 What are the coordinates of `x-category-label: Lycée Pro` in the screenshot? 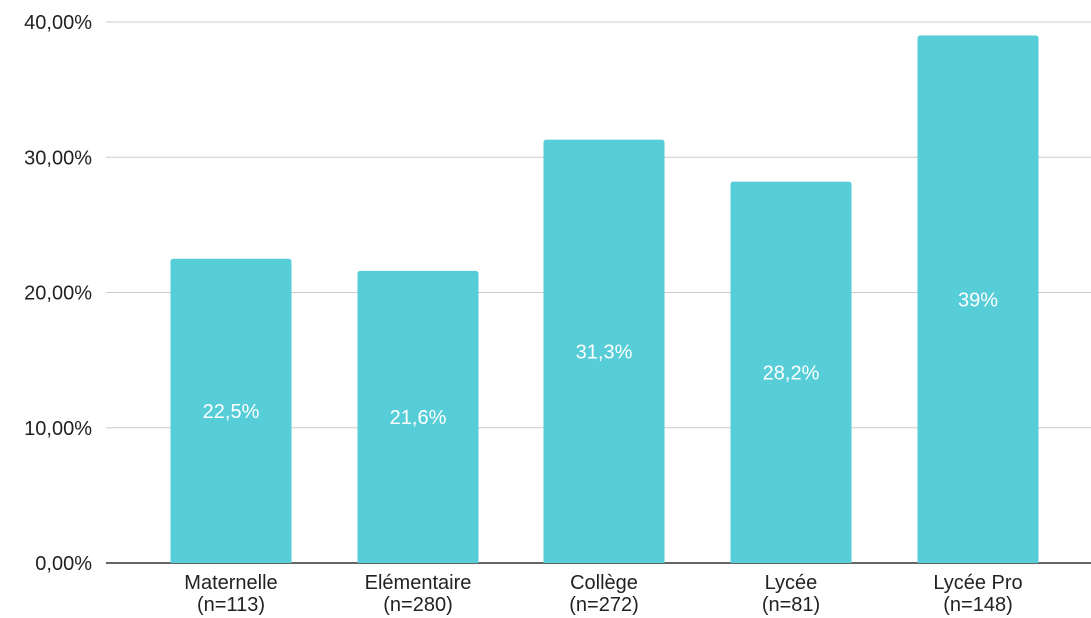 It's located at (977, 583).